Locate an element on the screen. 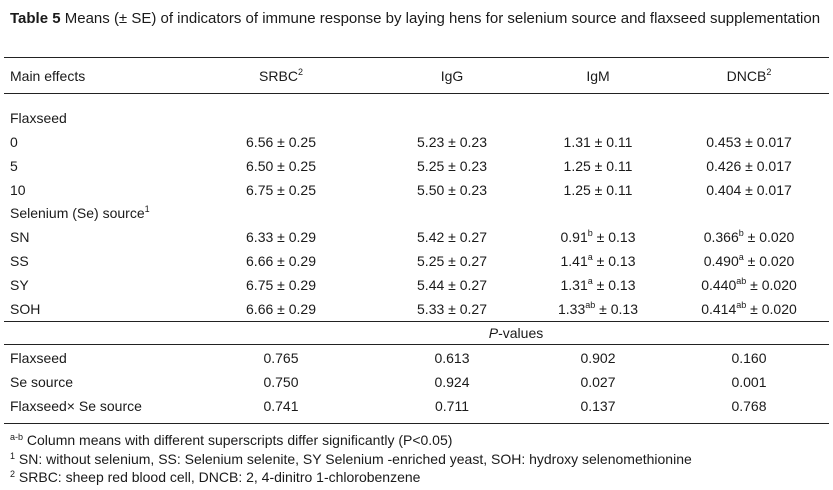 Image resolution: width=833 pixels, height=490 pixels. table-label: Table 5 is located at coordinates (35, 18).